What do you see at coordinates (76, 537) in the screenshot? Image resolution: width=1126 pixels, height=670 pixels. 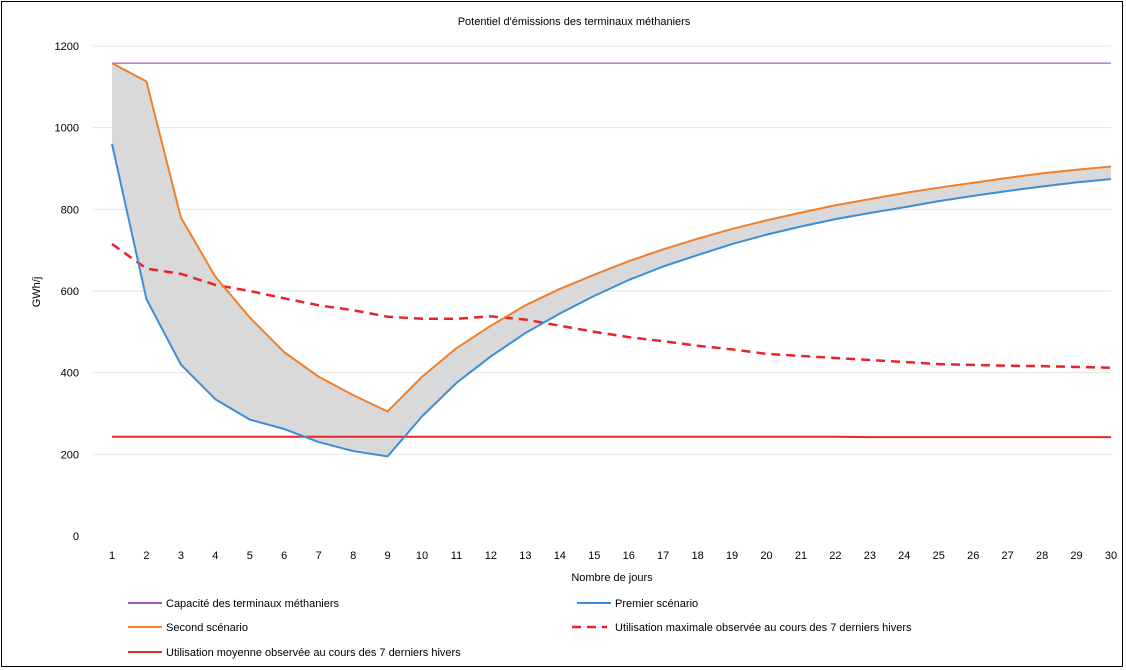 I see `y-tick-label: 0` at bounding box center [76, 537].